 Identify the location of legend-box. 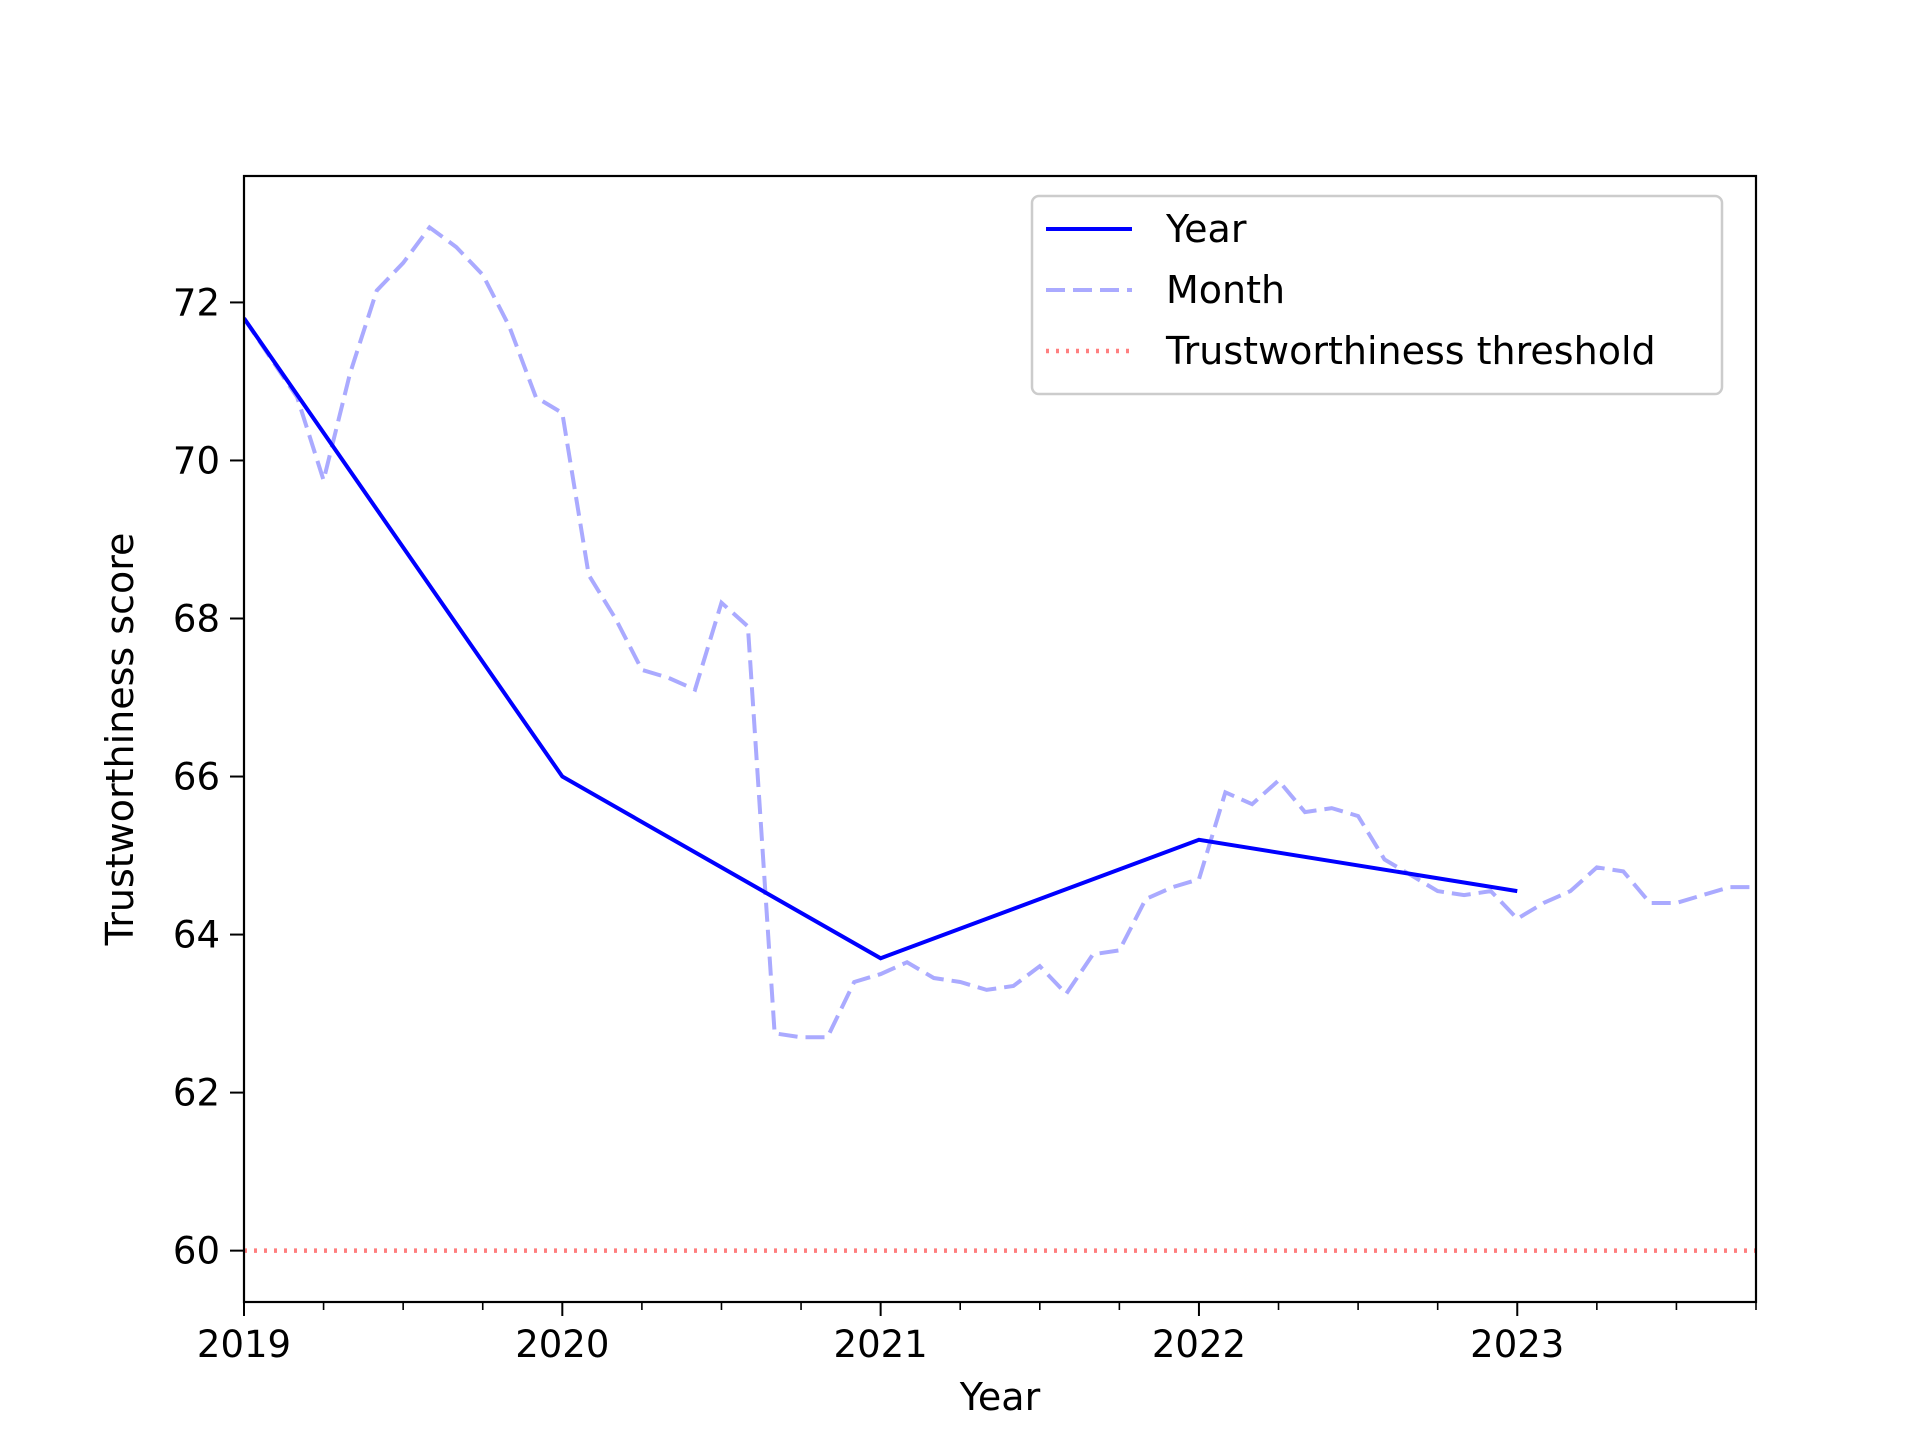
(1377, 295).